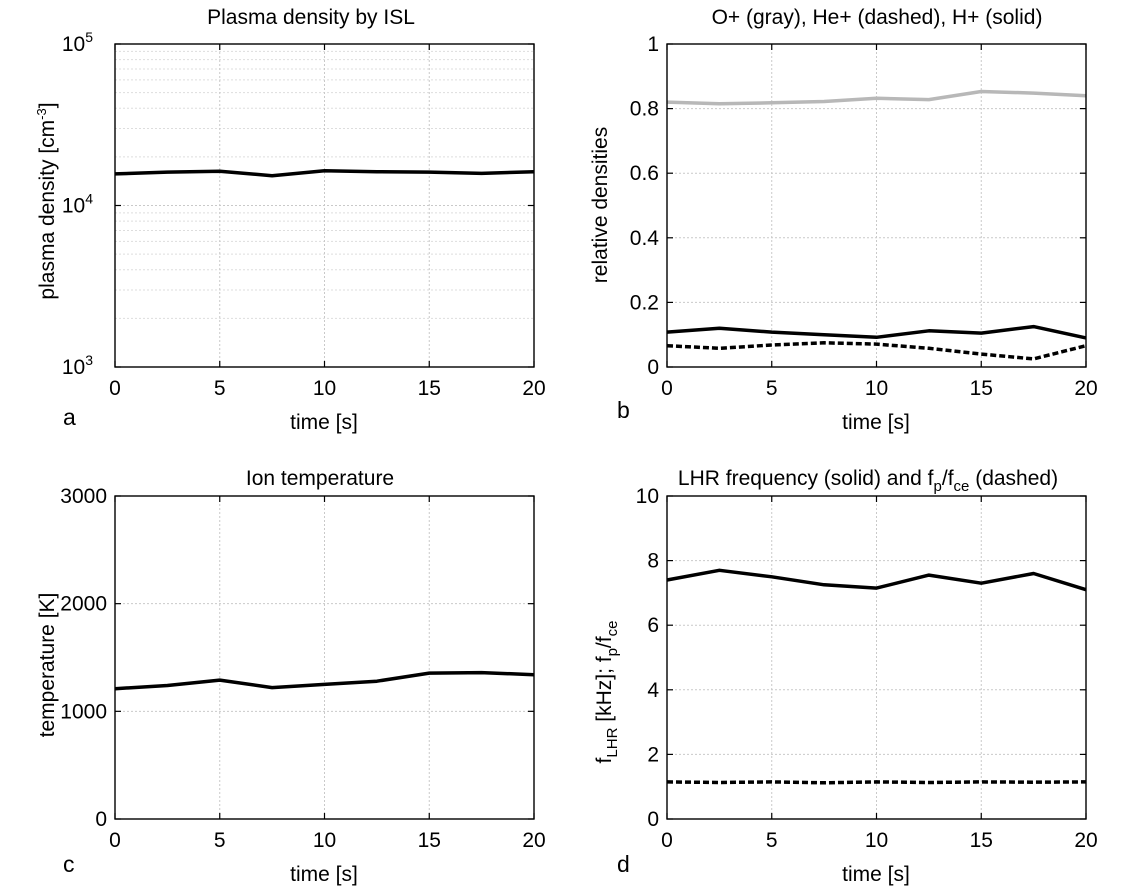 This screenshot has width=1122, height=888. What do you see at coordinates (311, 17) in the screenshot?
I see `panel-a-title: Plasma density by ISL` at bounding box center [311, 17].